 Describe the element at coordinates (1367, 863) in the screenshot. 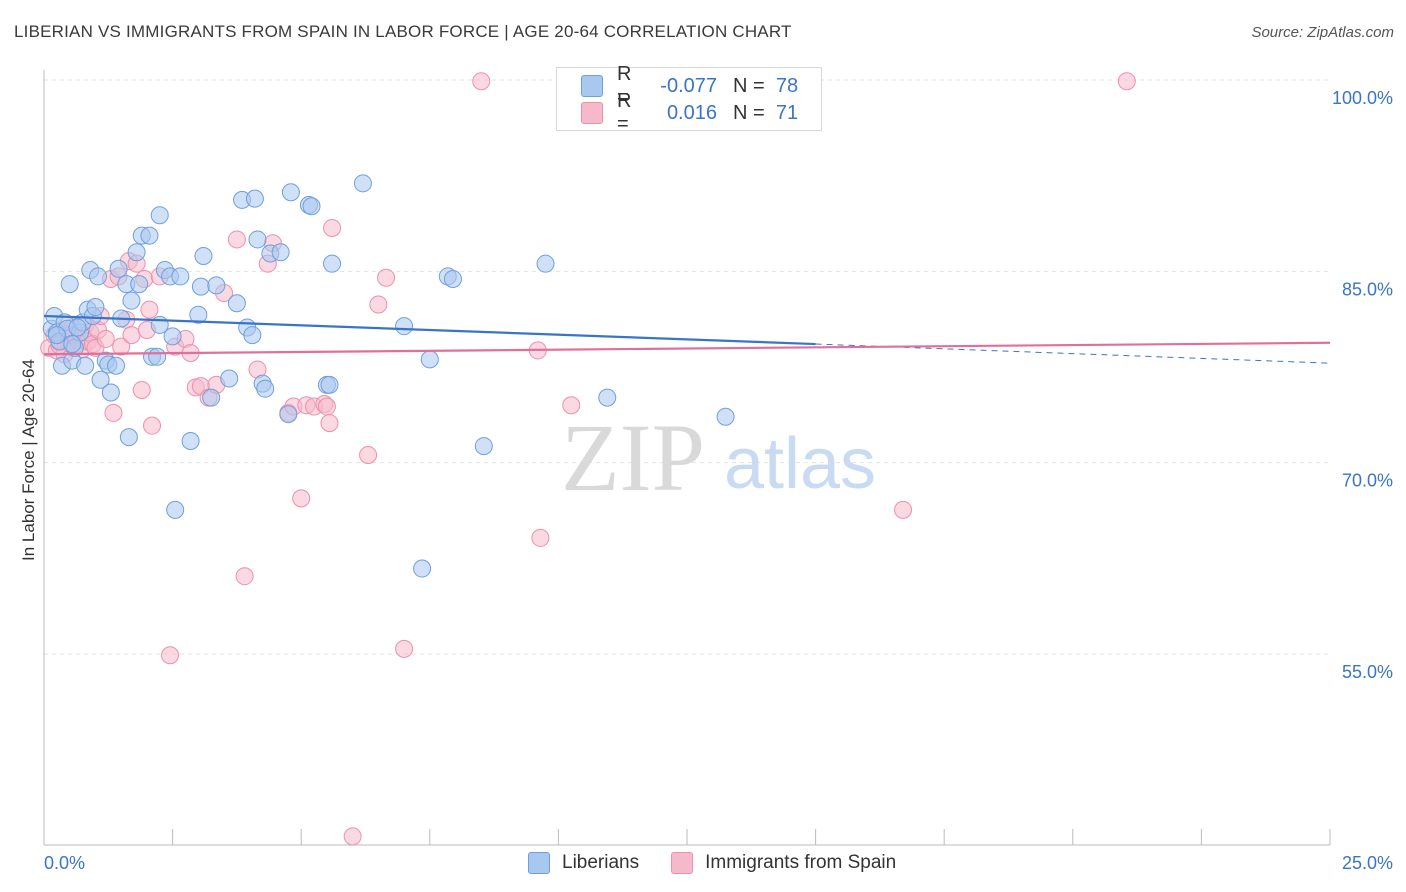

I see `x-tick-label: 25.0%` at that location.